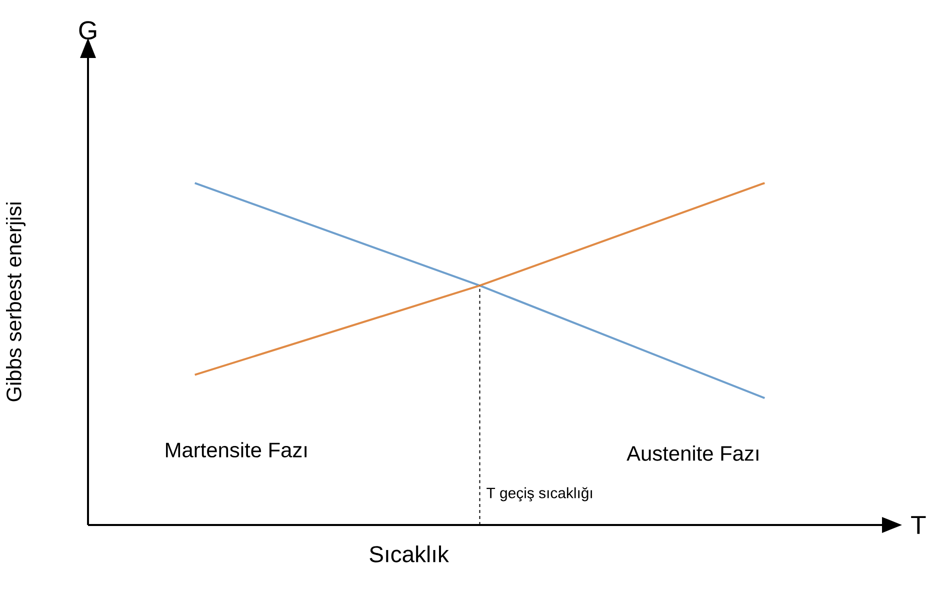  Describe the element at coordinates (918, 525) in the screenshot. I see `text: T` at that location.